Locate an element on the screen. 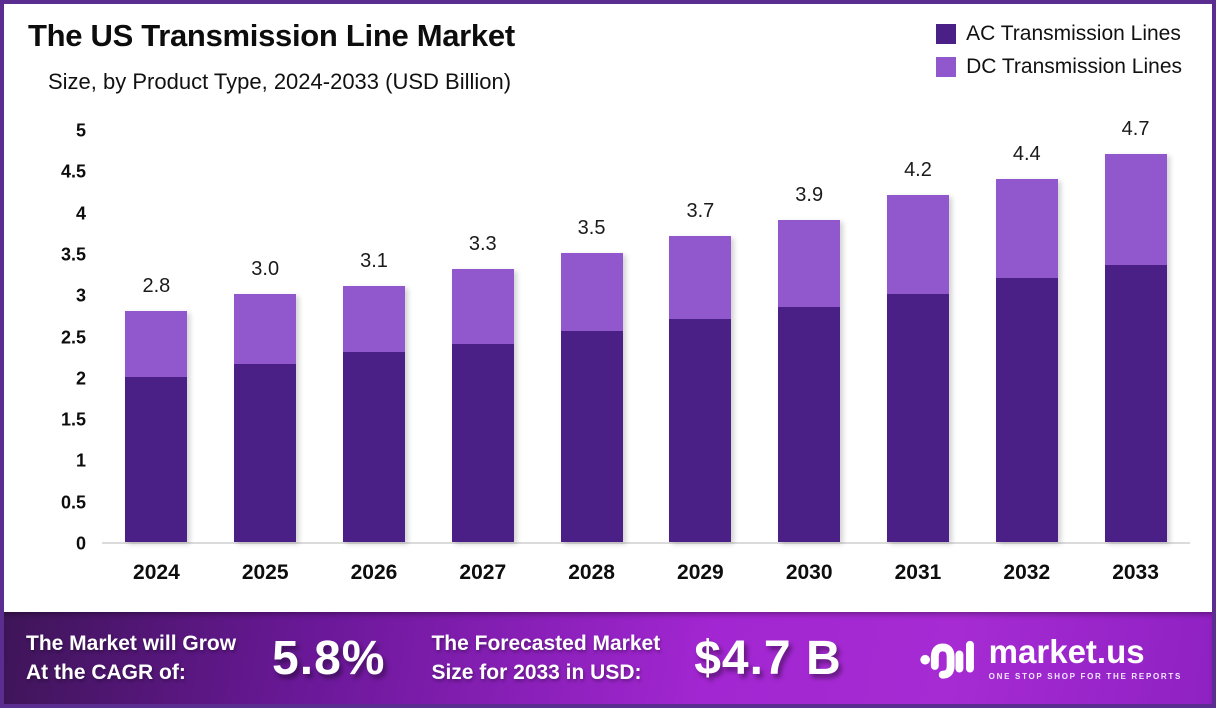  segment-ac-2030 is located at coordinates (809, 424).